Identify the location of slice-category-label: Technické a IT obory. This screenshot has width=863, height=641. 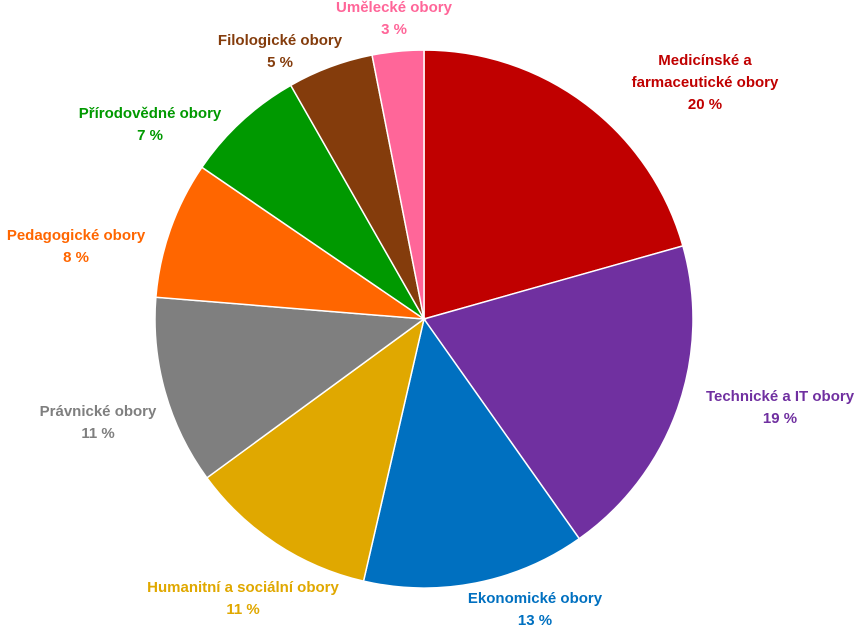
(780, 396).